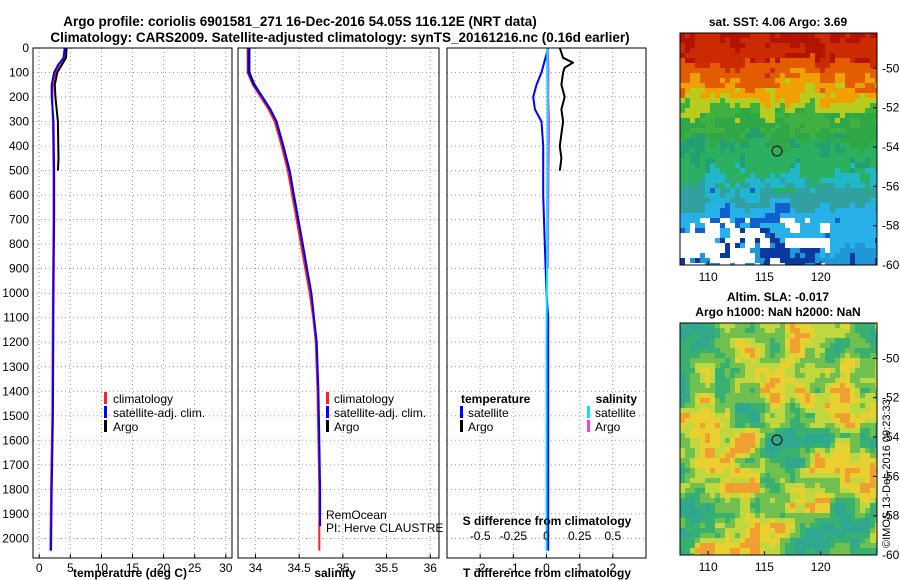 The height and width of the screenshot is (580, 900). Describe the element at coordinates (19, 171) in the screenshot. I see `depth-tick-label: 500` at that location.